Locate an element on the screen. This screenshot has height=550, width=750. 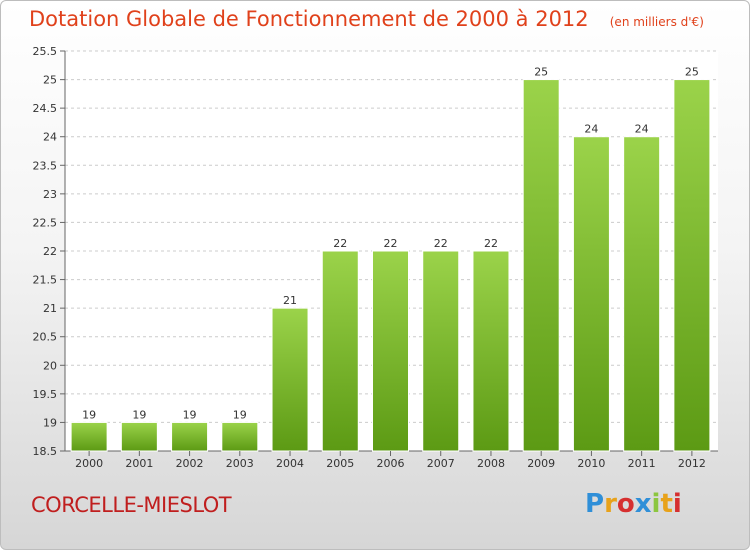
y-tick-label: 21.5 is located at coordinates (45, 280).